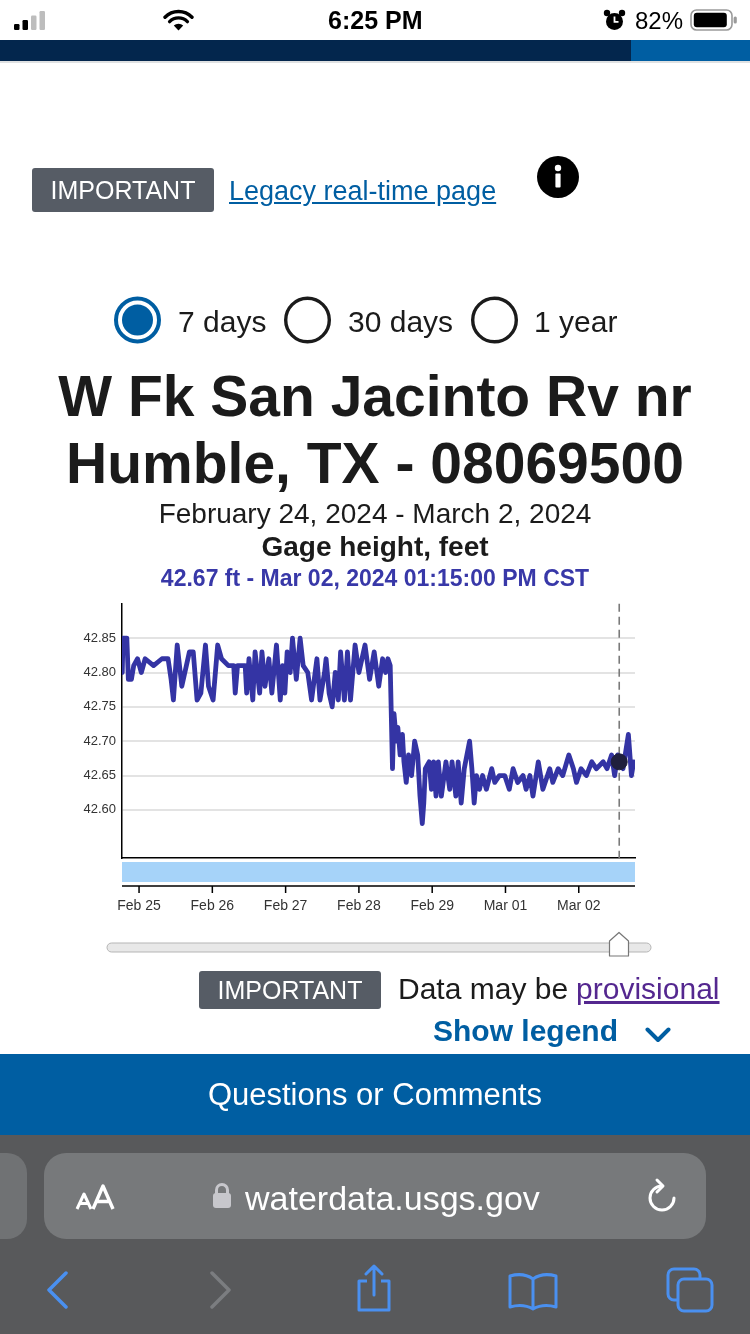  Describe the element at coordinates (401, 321) in the screenshot. I see `text: 30 days` at that location.